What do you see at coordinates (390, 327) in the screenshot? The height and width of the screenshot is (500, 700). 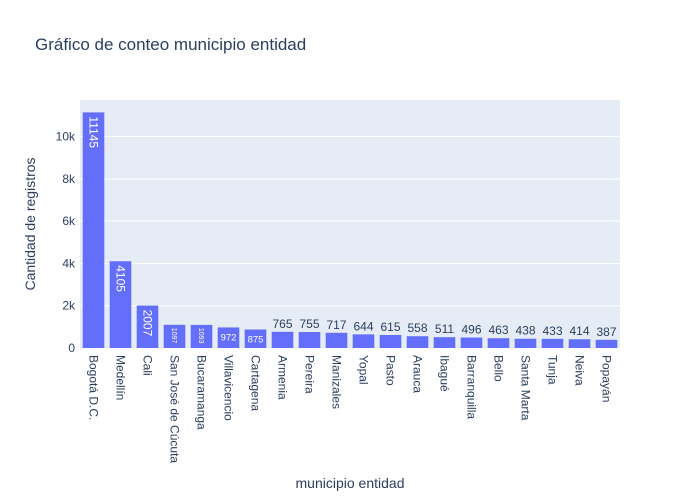 I see `bar-data-label: 615` at bounding box center [390, 327].